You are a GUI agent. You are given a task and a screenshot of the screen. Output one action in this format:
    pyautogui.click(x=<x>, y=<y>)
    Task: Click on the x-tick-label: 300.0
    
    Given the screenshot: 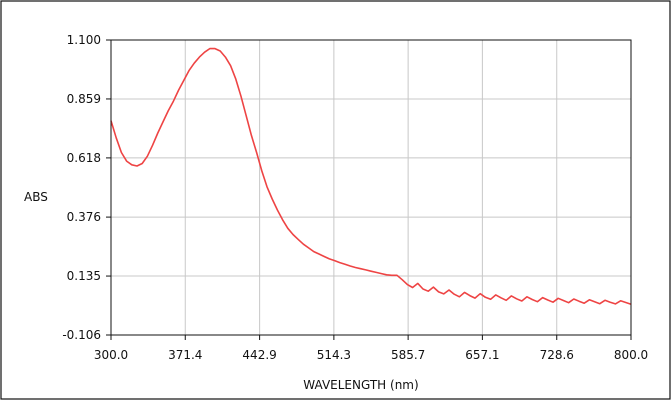 What is the action you would take?
    pyautogui.click(x=111, y=355)
    